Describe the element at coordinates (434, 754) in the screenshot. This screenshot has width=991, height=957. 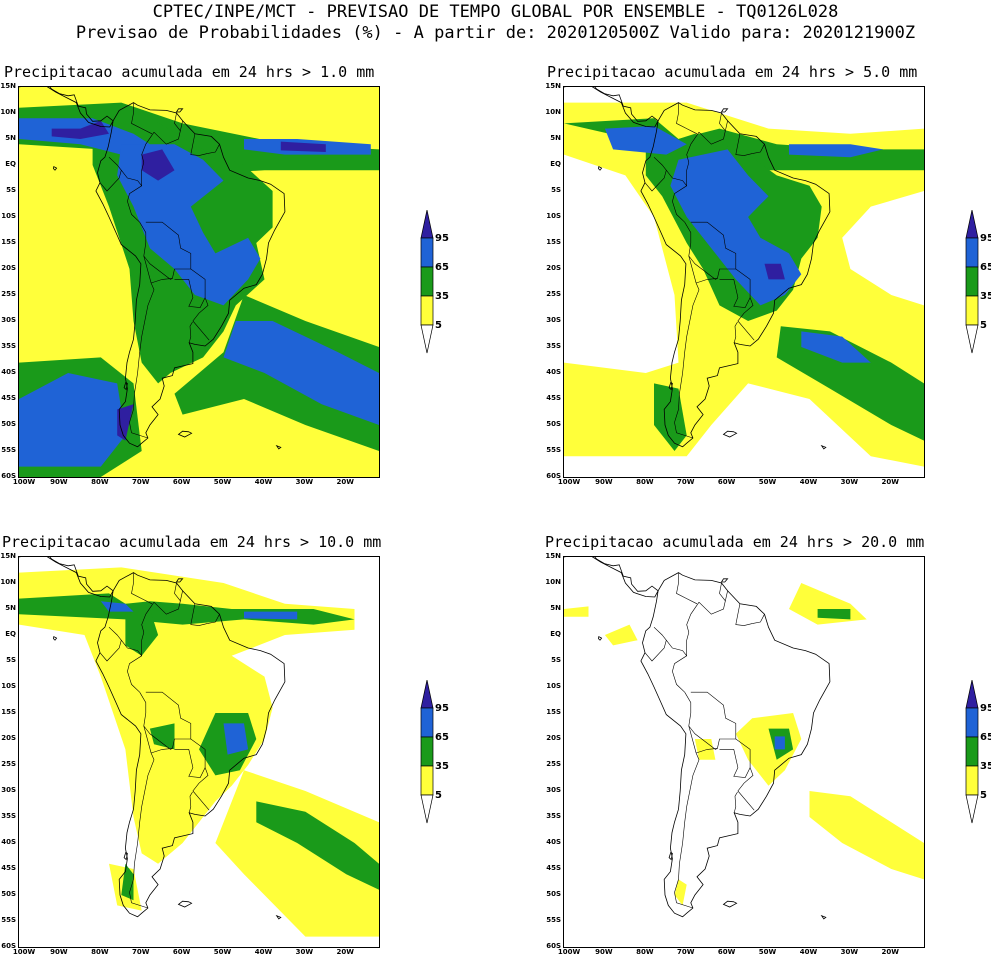
I see `colorbar-3: 95 65 35 5` at that location.